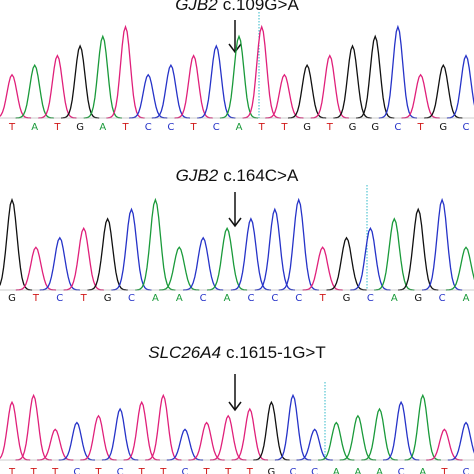 This screenshot has width=474, height=474. Describe the element at coordinates (236, 352) in the screenshot. I see `panel-title: SLC26A4 c.1615-1G>T` at that location.